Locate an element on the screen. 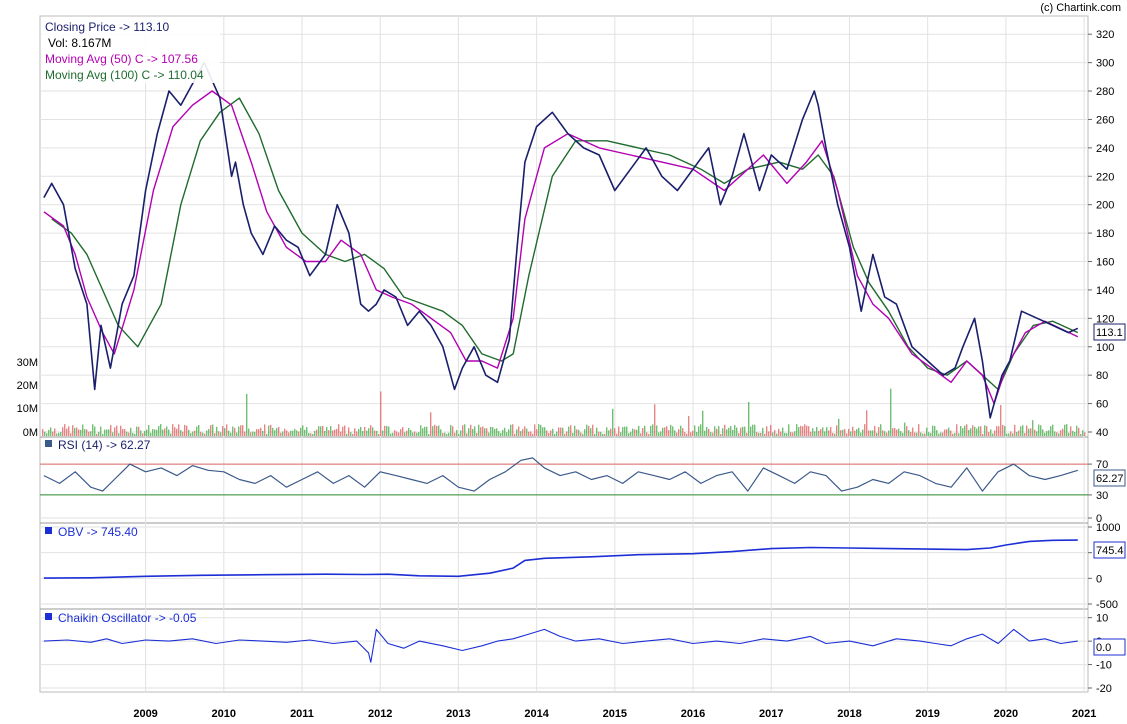 This screenshot has width=1127, height=724. obv-last-value-badge: 745.4 is located at coordinates (1109, 550).